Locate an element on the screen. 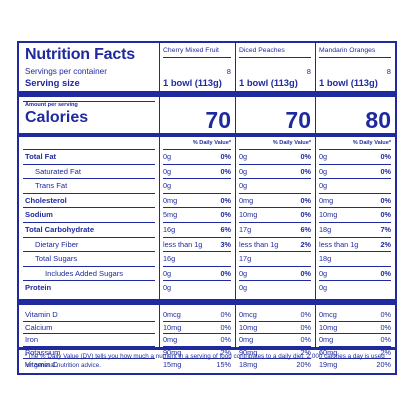 This screenshot has width=416, height=416. nutrient-label: Total Fat is located at coordinates (41, 156).